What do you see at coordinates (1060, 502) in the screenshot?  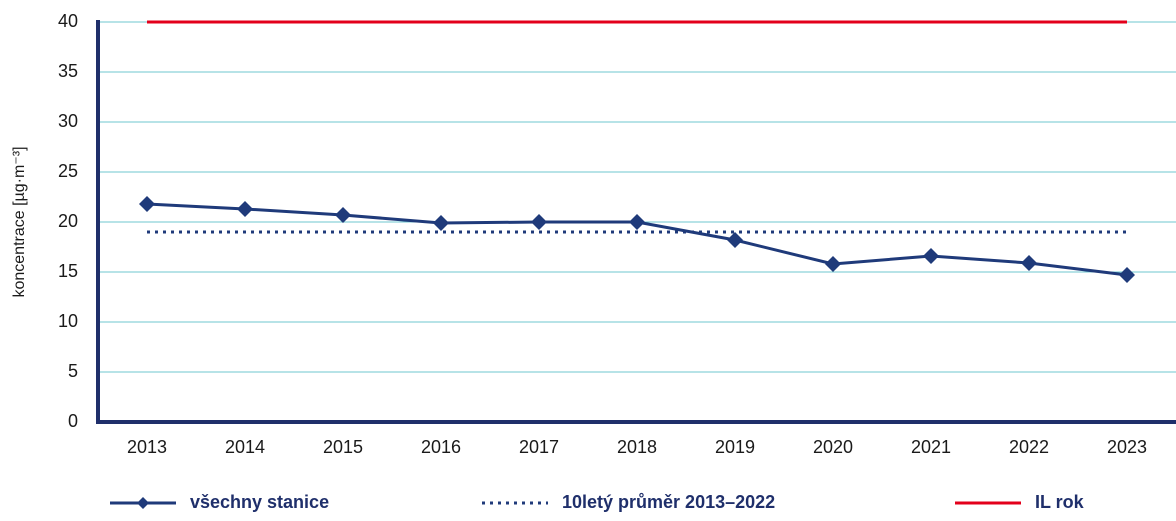 I see `legend-text: IL rok` at bounding box center [1060, 502].